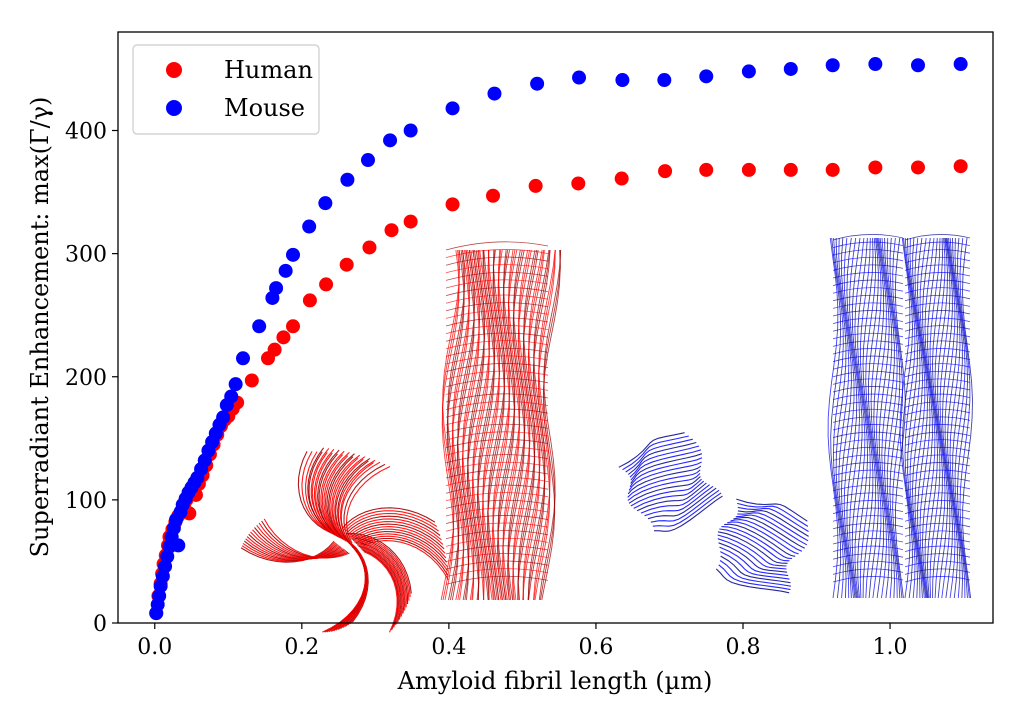  Describe the element at coordinates (100, 624) in the screenshot. I see `y-tick-label: 0` at that location.